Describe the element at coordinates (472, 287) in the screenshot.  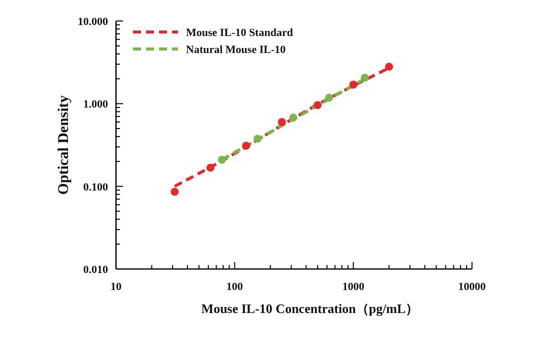
I see `x-tick-label: 10000` at that location.